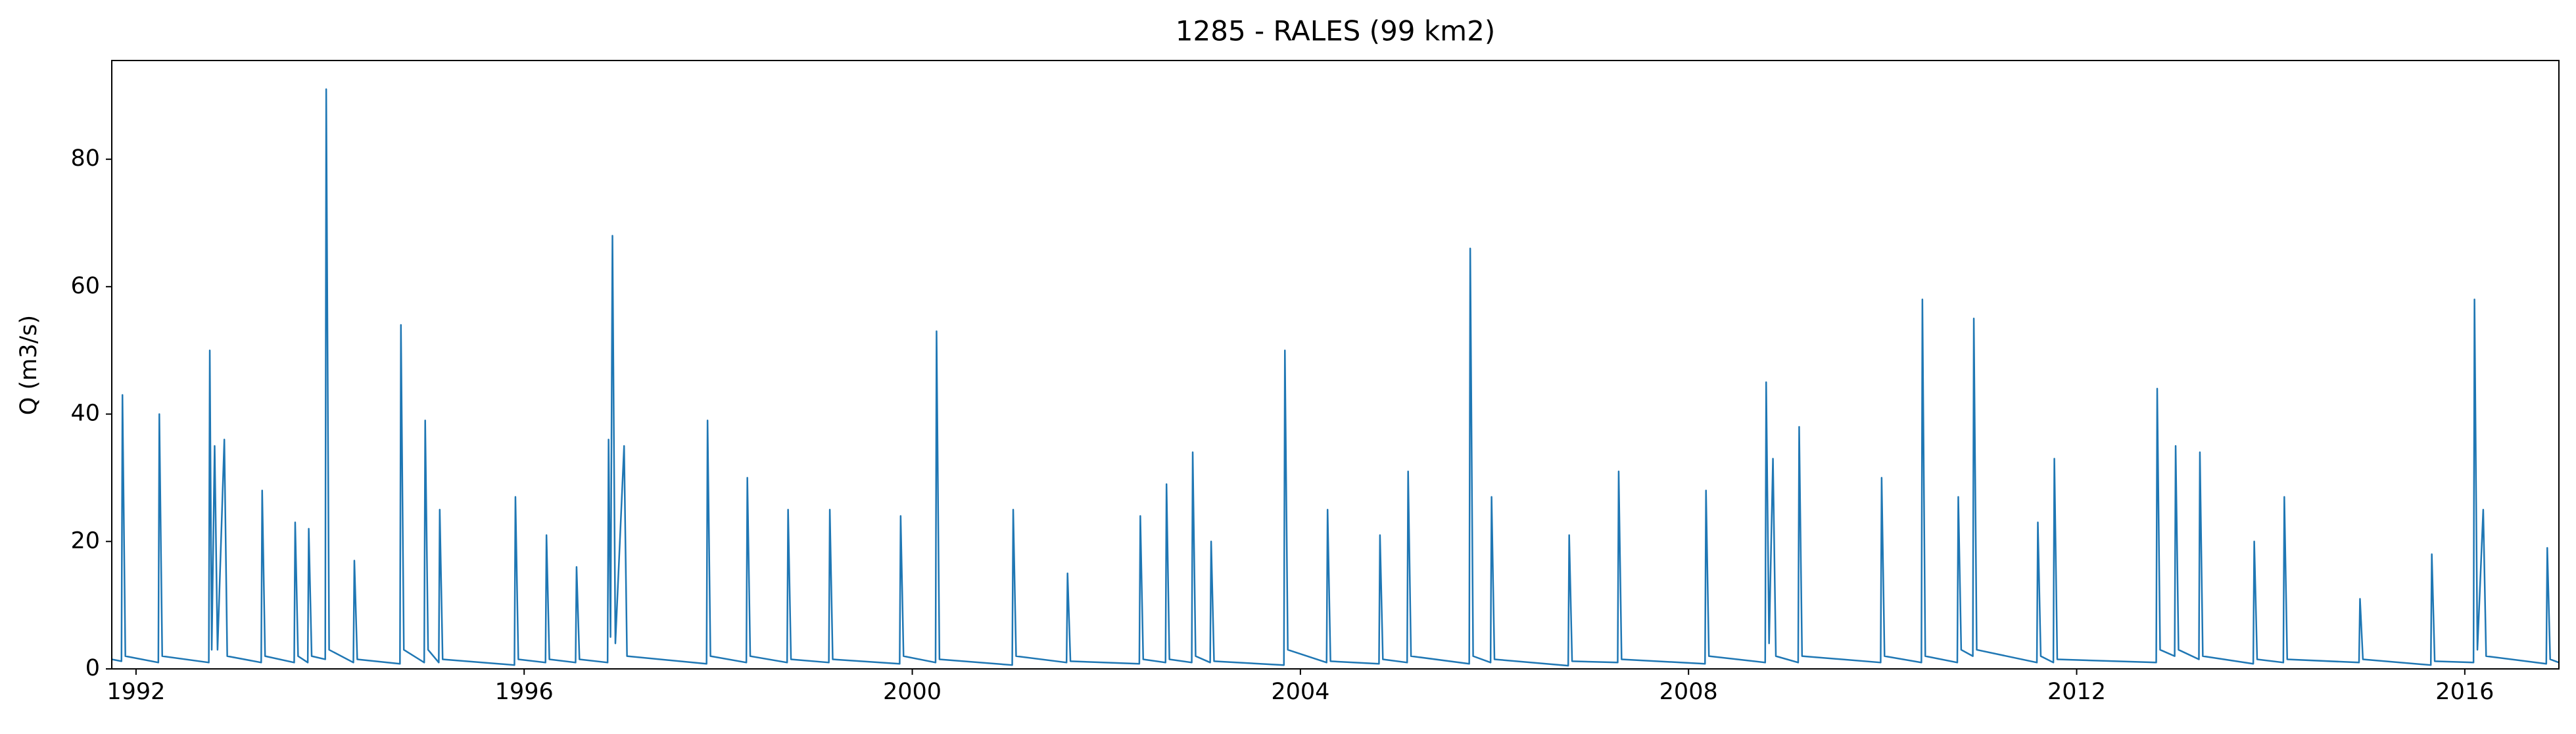 This screenshot has height=734, width=2576. I want to click on x-tick-label: 2012, so click(2077, 692).